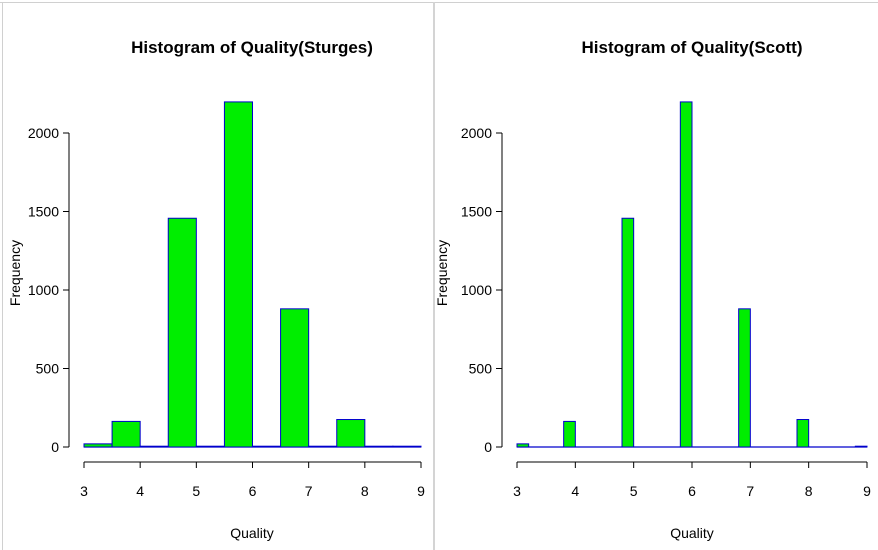  I want to click on frame-left-border, so click(2, 276).